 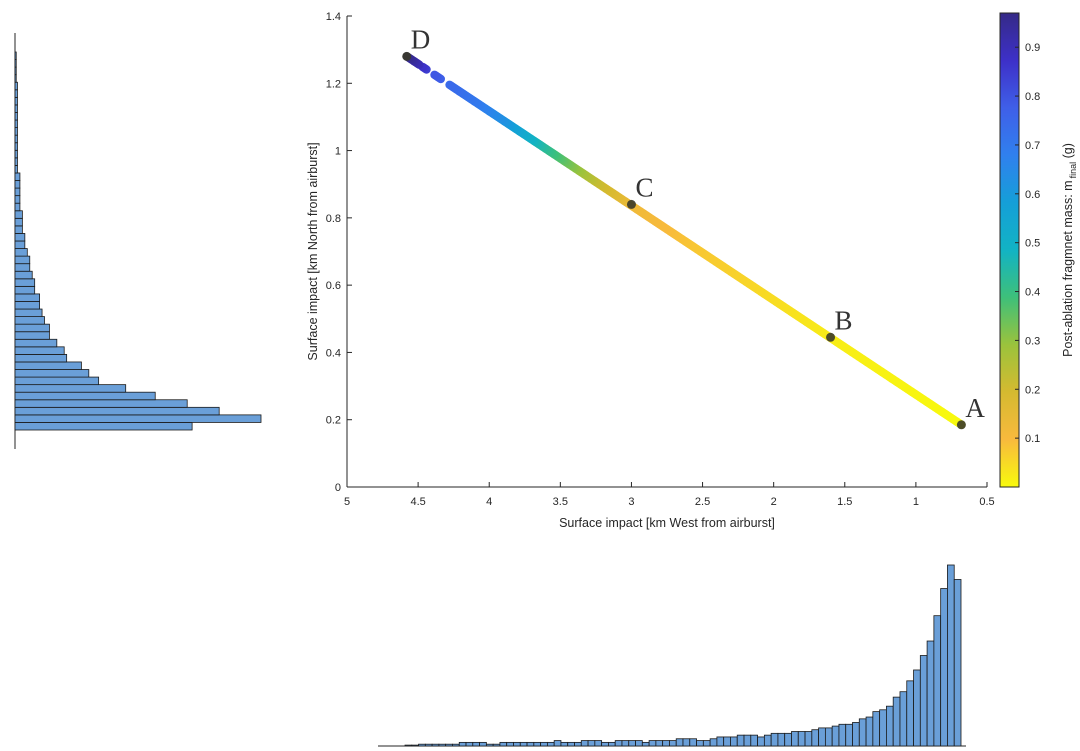 I want to click on x-tick-label: 0.5, so click(x=986, y=502).